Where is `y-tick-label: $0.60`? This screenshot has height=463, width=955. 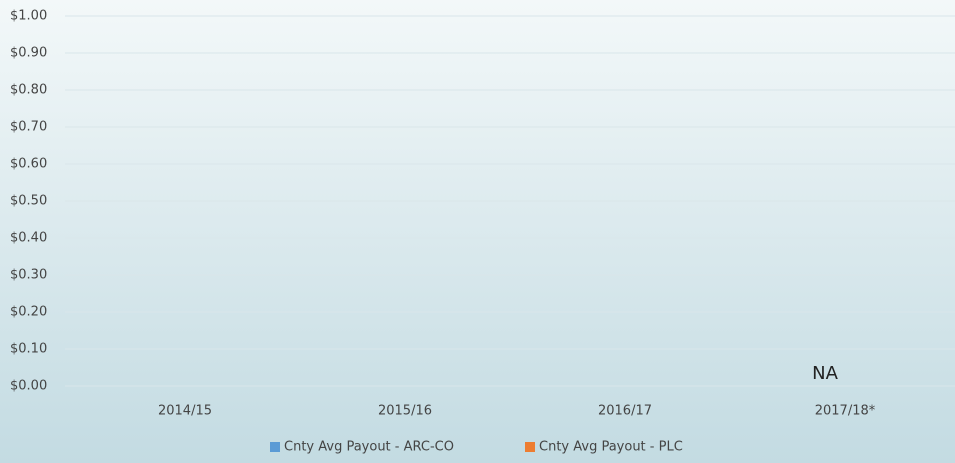
y-tick-label: $0.60 is located at coordinates (28, 164).